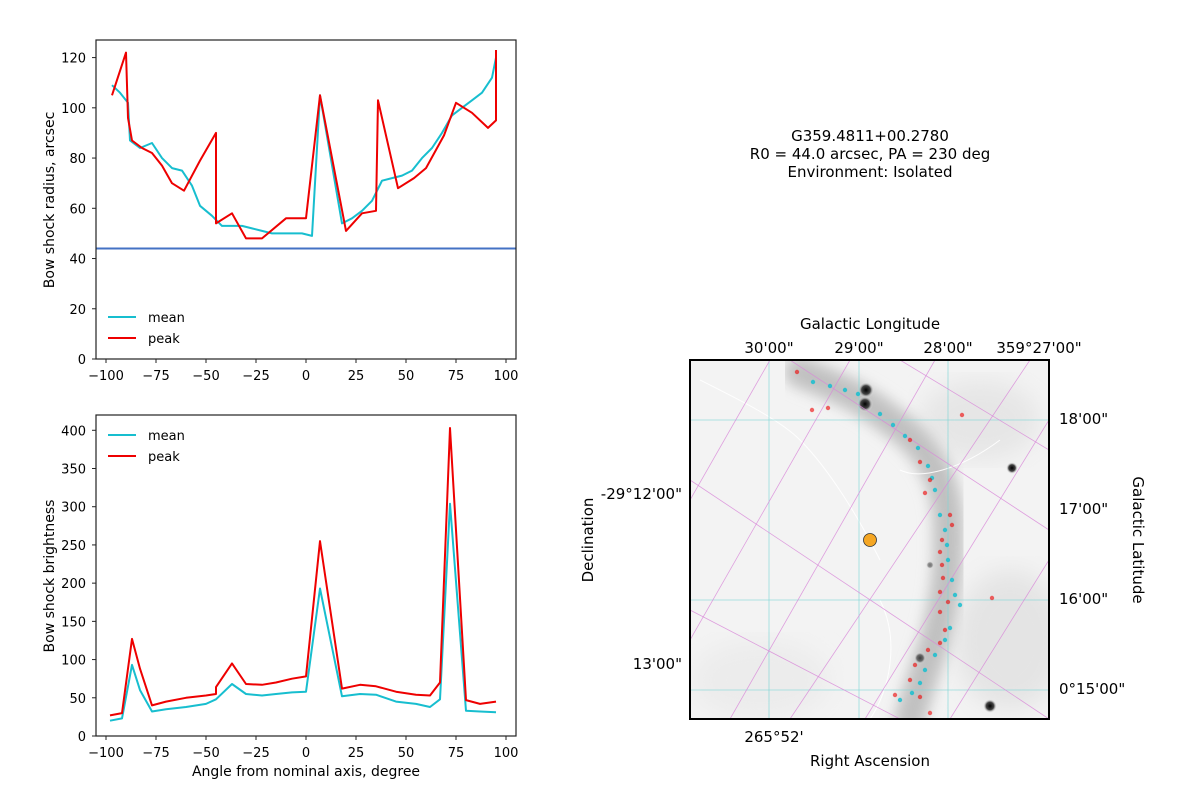  I want to click on sky-top-axis-label: Galactic Longitude, so click(870, 324).